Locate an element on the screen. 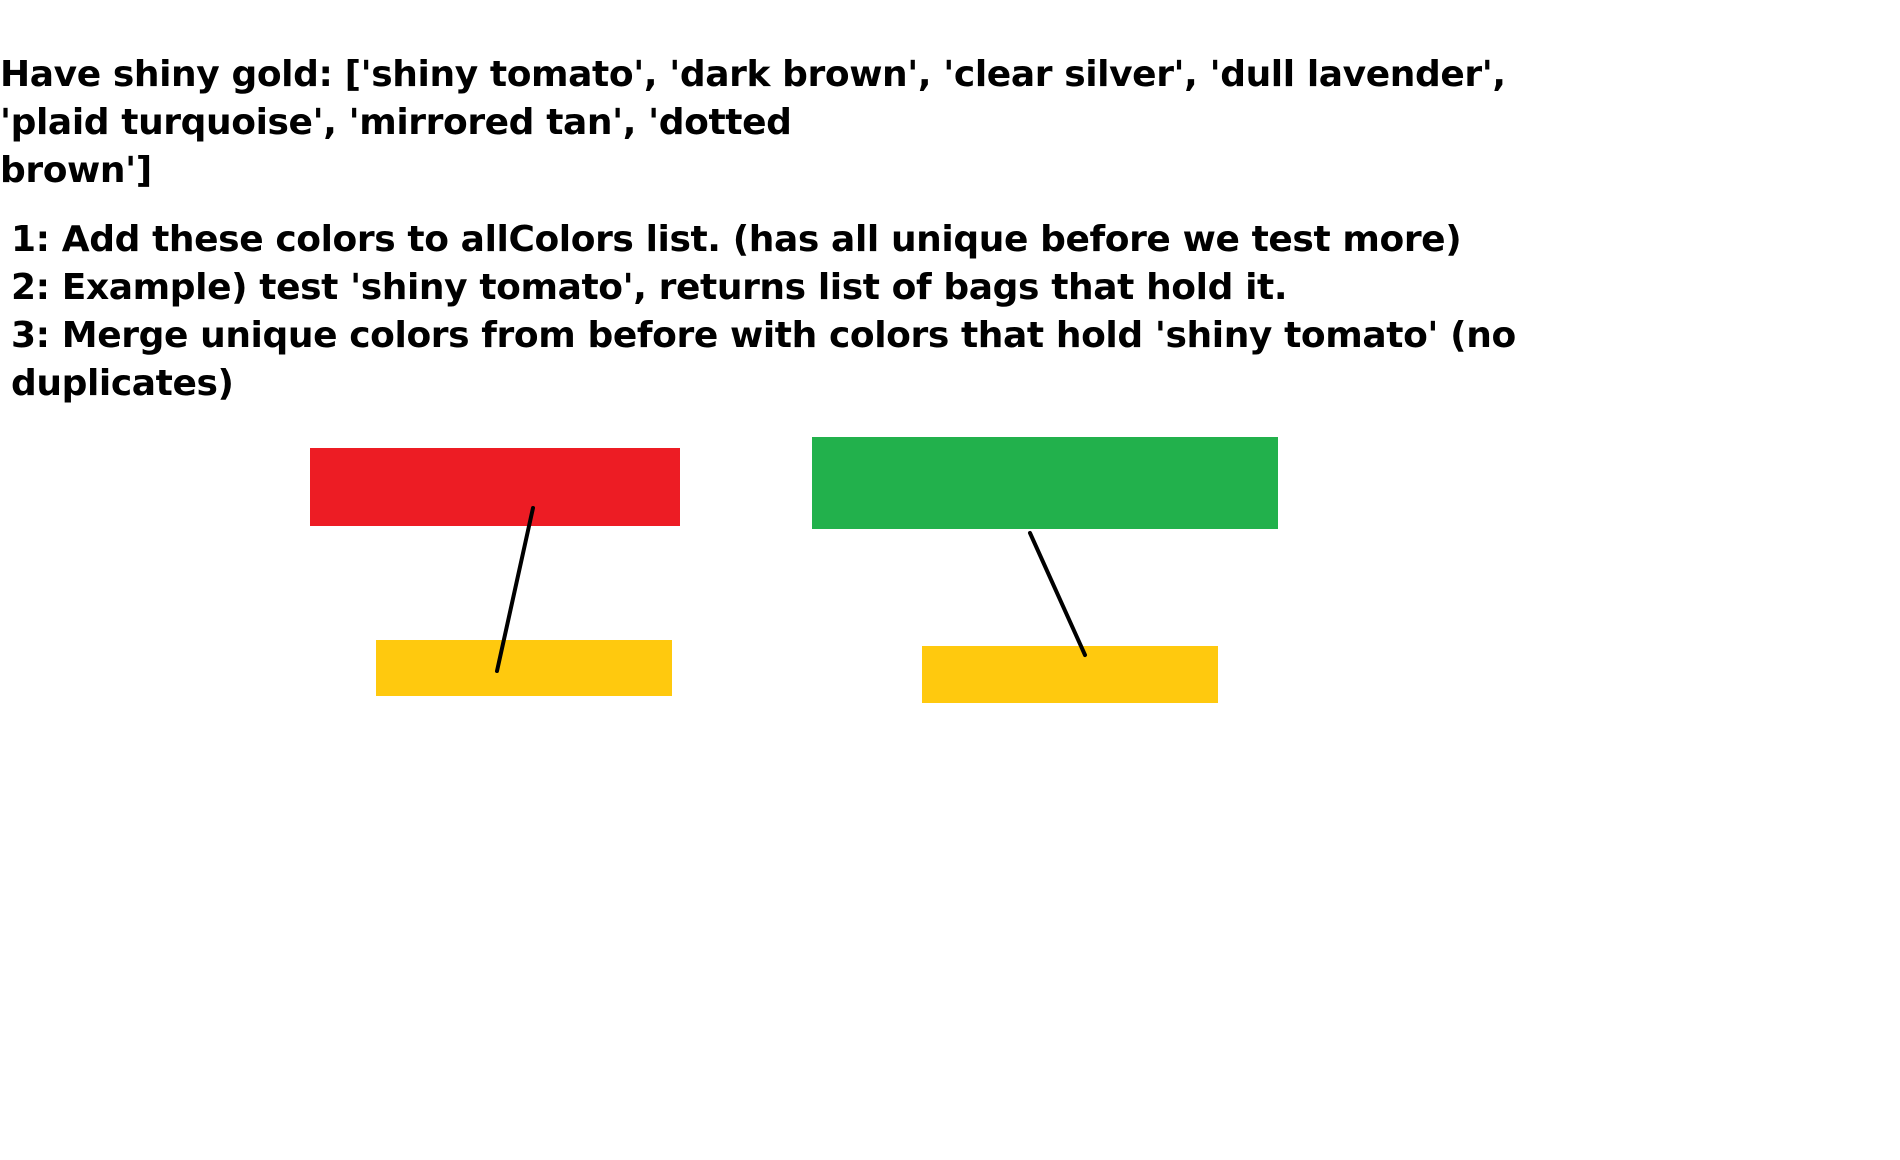  heading-line-3: brown'] is located at coordinates (76, 170).